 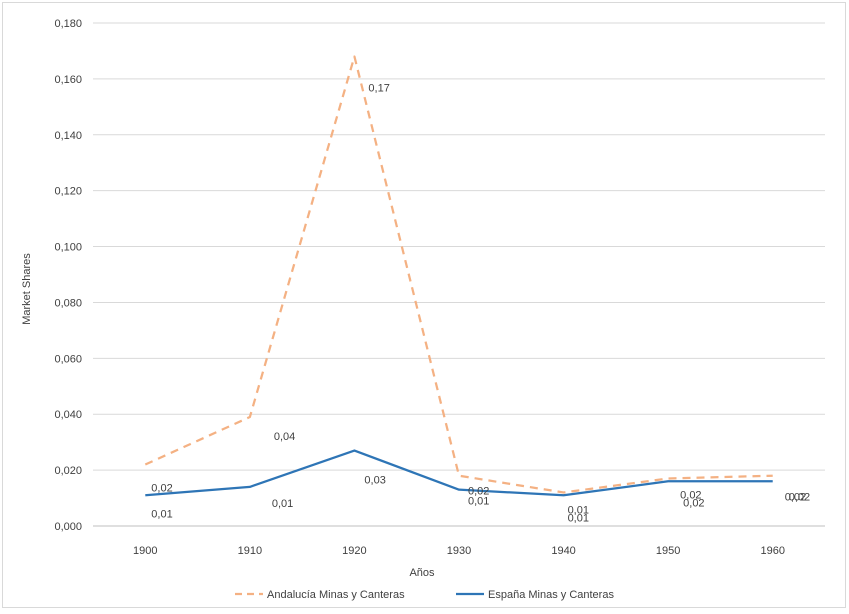 What do you see at coordinates (68, 359) in the screenshot?
I see `y-tick-label: 0,060` at bounding box center [68, 359].